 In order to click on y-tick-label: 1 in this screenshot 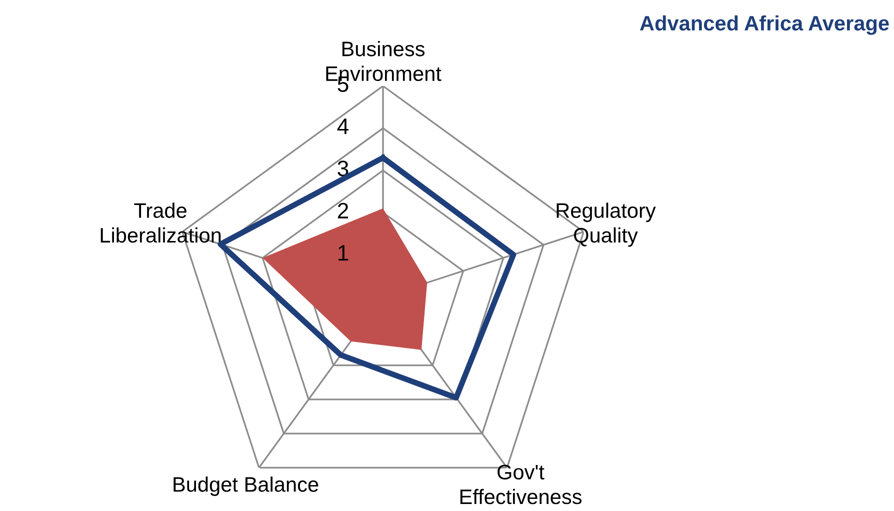, I will do `click(343, 253)`.